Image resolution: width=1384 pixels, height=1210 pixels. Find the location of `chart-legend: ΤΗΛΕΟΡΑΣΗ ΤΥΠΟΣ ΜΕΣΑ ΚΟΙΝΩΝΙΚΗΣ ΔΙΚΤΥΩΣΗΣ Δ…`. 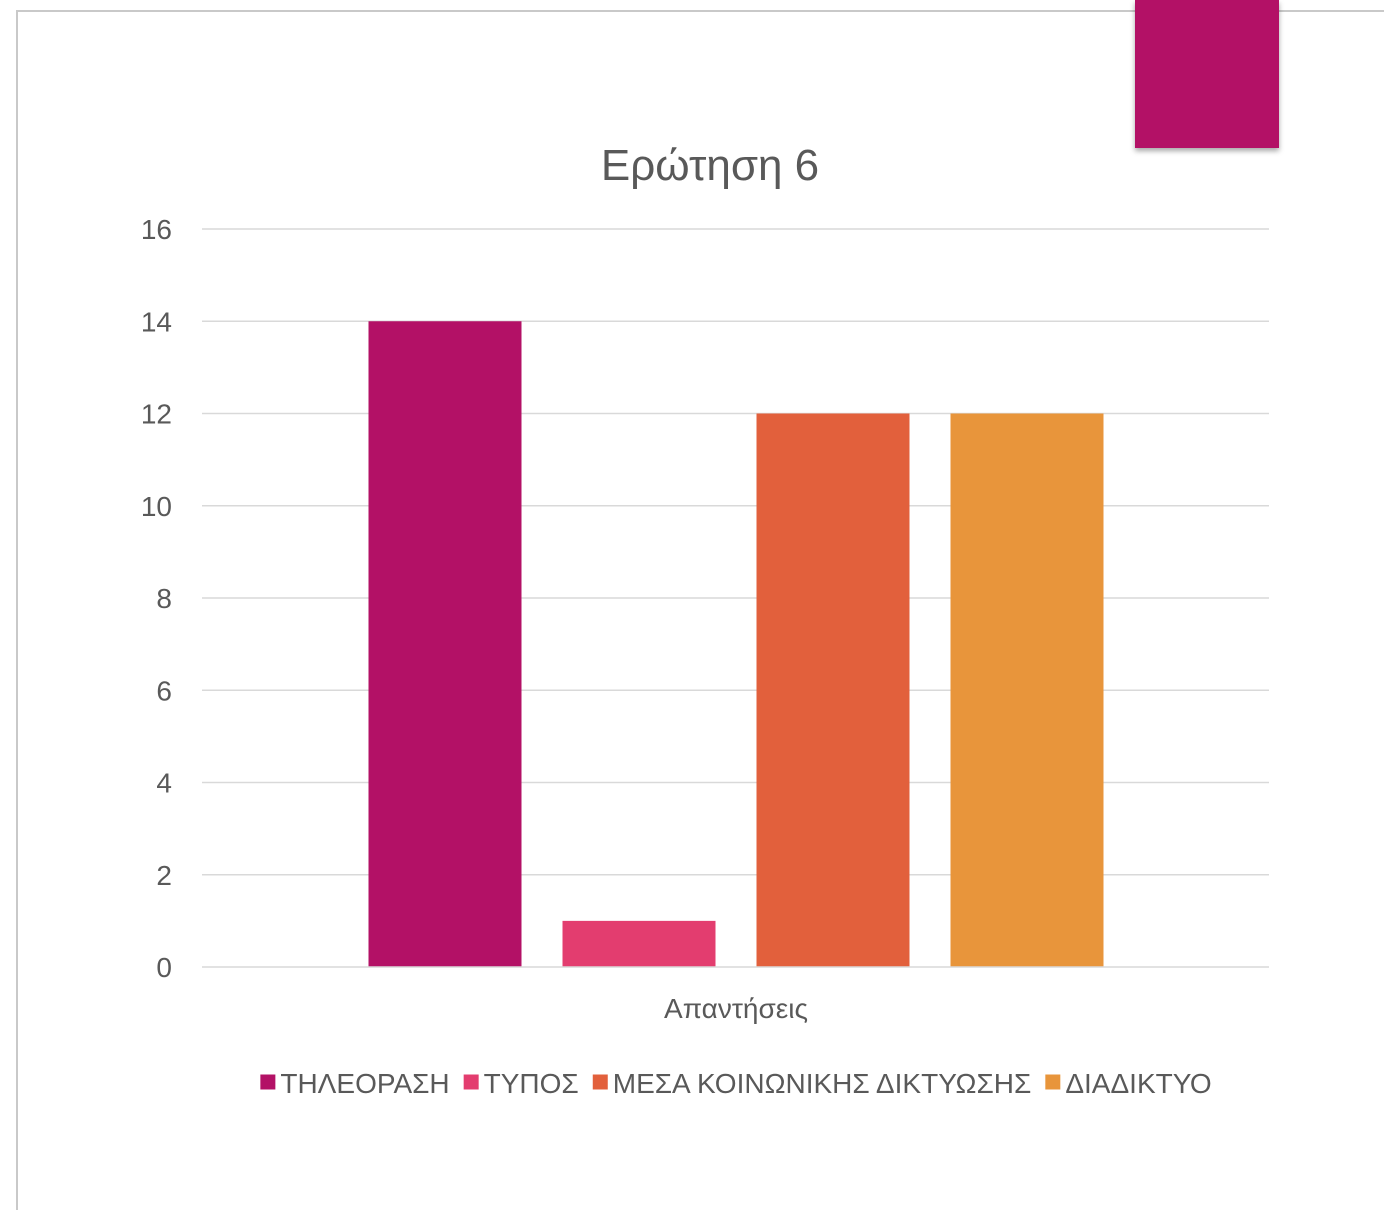

chart-legend: ΤΗΛΕΟΡΑΣΗ ΤΥΠΟΣ ΜΕΣΑ ΚΟΙΝΩΝΙΚΗΣ ΔΙΚΤΥΩΣΗΣ Δ… is located at coordinates (736, 1083).